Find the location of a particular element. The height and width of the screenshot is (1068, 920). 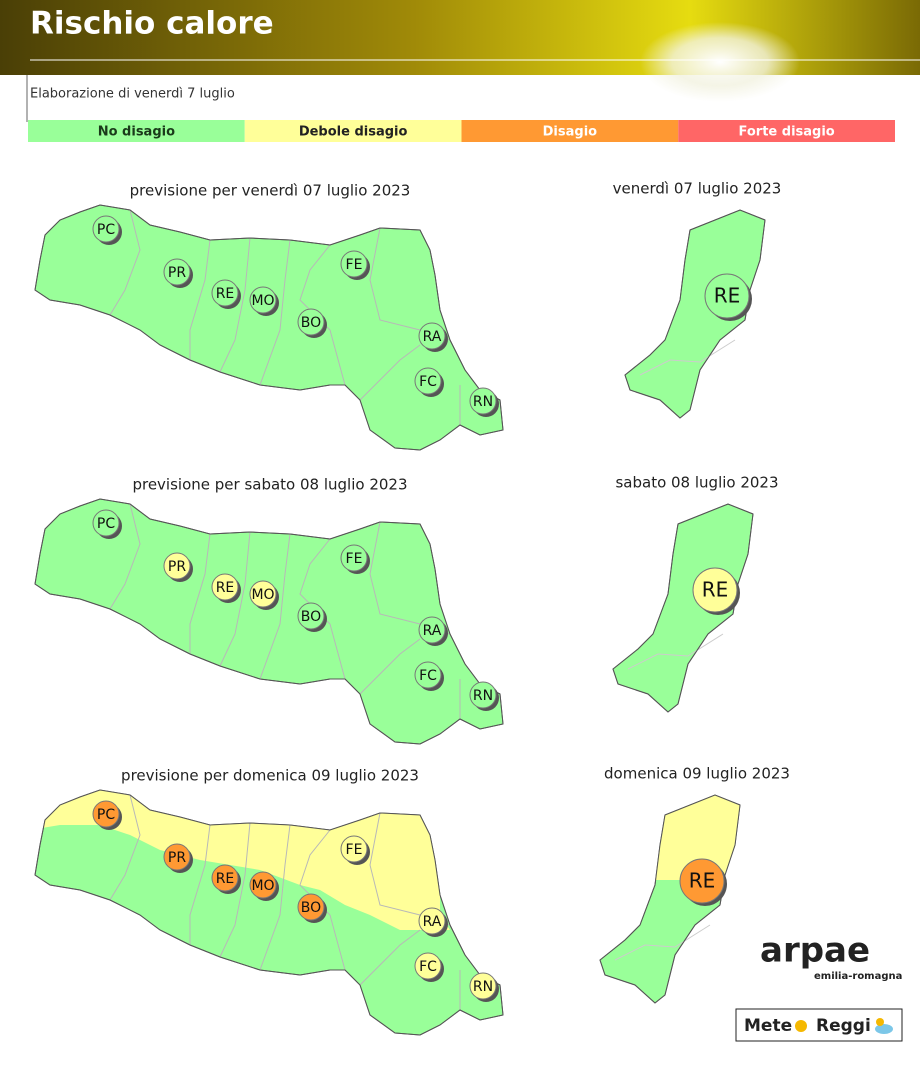

legend-label: No disagio is located at coordinates (136, 132).